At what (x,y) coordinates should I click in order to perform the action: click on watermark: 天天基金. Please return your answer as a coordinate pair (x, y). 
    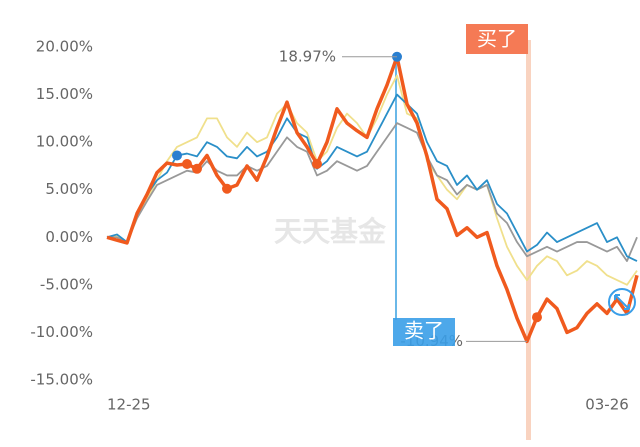
    Looking at the image, I should click on (330, 231).